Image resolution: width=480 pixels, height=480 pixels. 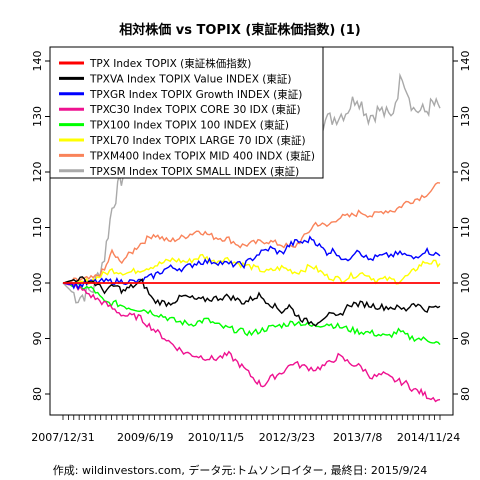 I want to click on x-tick-label: 2010/11/5, so click(x=216, y=437).